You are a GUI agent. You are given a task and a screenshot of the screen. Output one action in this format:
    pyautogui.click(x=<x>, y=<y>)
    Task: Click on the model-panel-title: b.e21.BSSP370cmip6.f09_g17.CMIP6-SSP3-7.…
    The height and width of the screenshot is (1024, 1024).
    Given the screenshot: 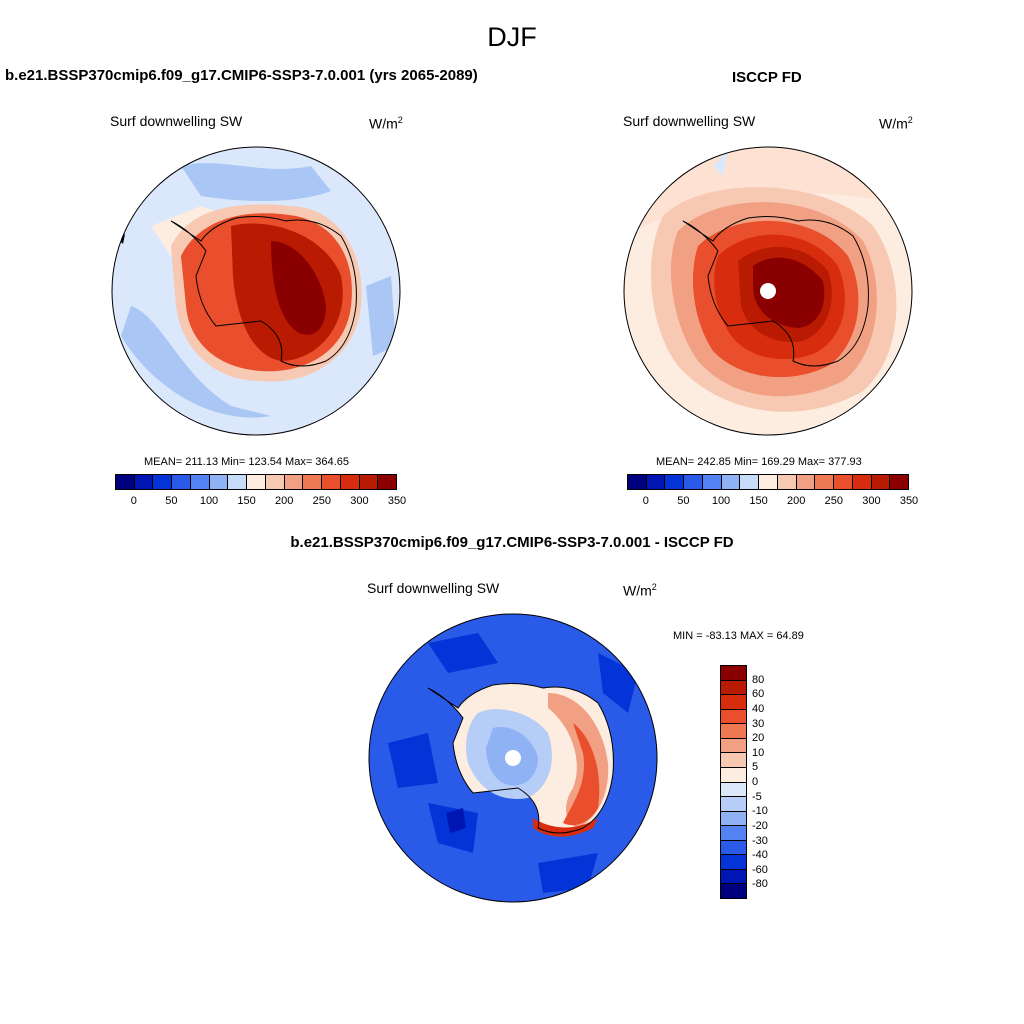 What is the action you would take?
    pyautogui.click(x=241, y=75)
    